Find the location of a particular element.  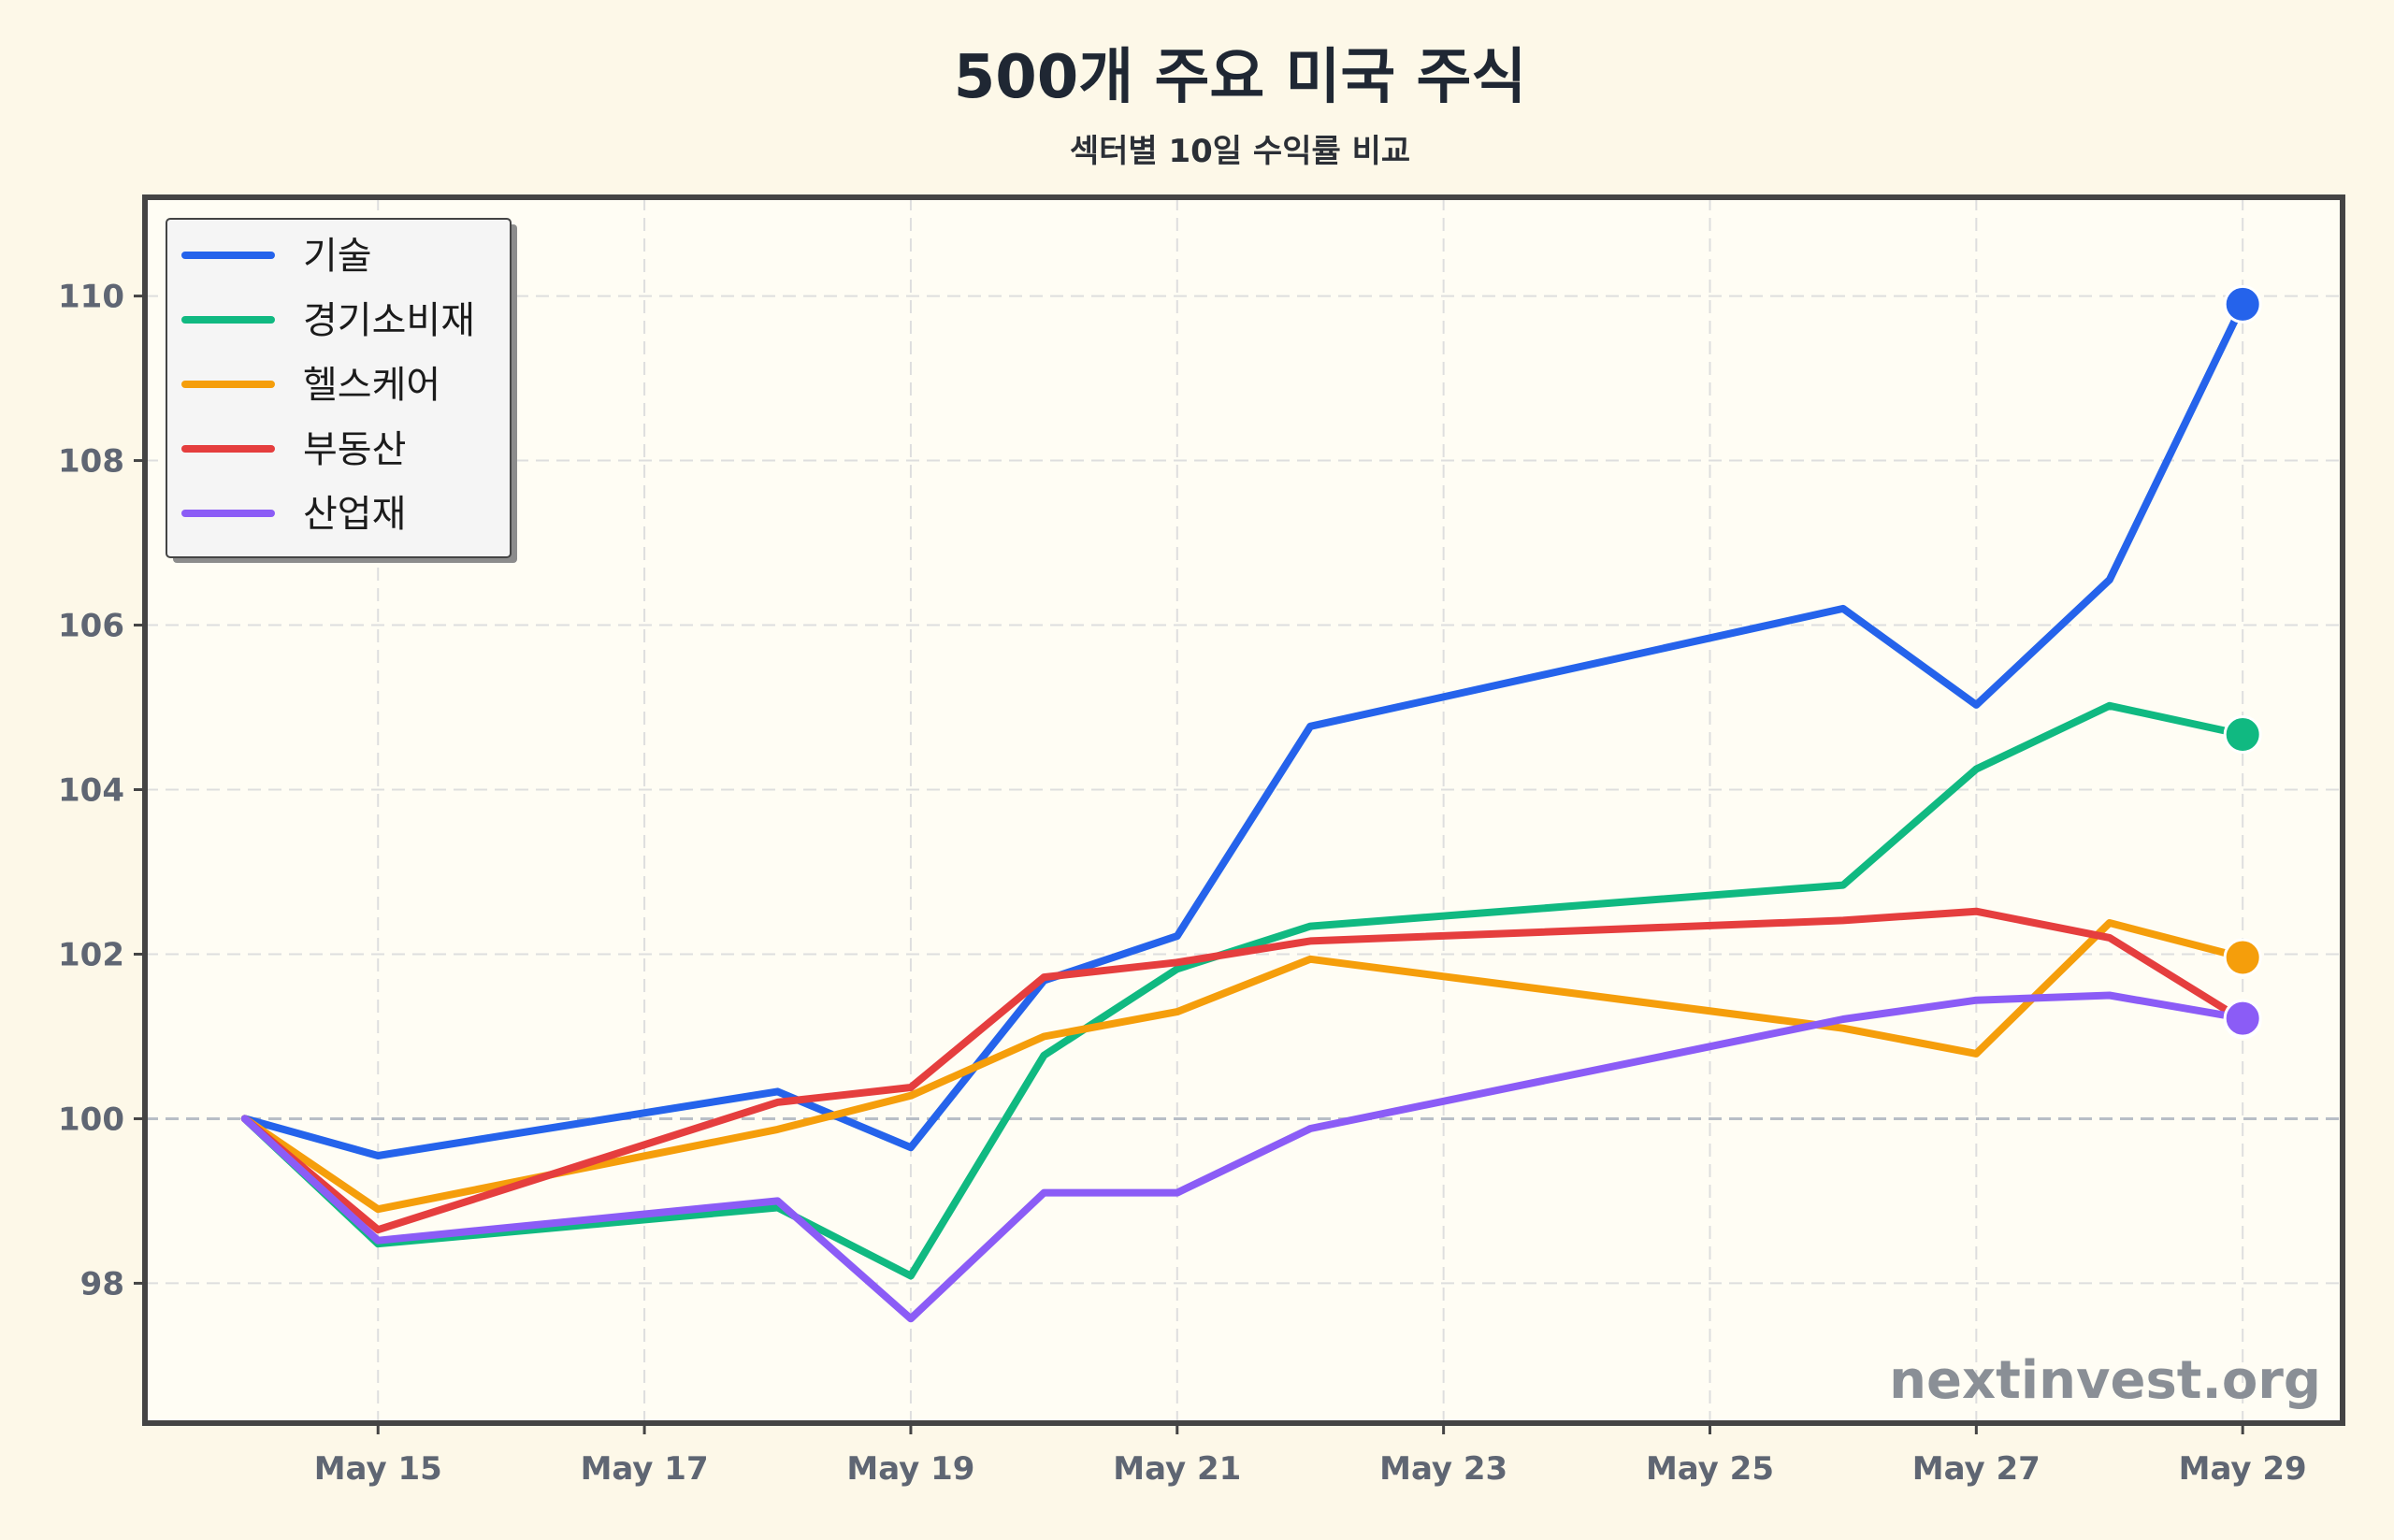

legend-label: 헬스케어 is located at coordinates (371, 385).